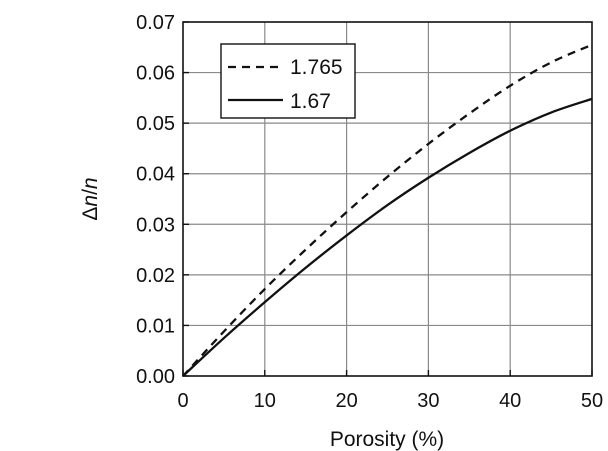  Describe the element at coordinates (155, 377) in the screenshot. I see `y-tick-label-0.00: 0.00` at that location.